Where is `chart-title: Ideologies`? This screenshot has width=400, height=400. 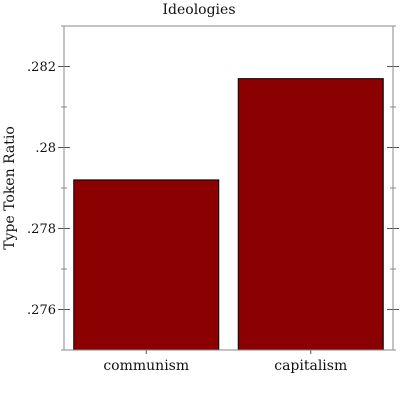 chart-title: Ideologies is located at coordinates (198, 10).